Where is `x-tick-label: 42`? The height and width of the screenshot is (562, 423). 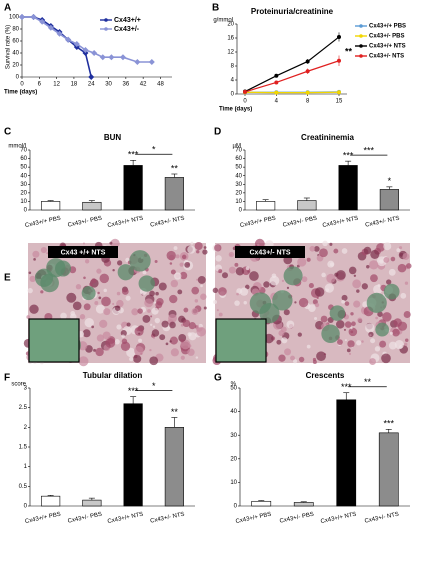 x-tick-label: 42 is located at coordinates (143, 85).